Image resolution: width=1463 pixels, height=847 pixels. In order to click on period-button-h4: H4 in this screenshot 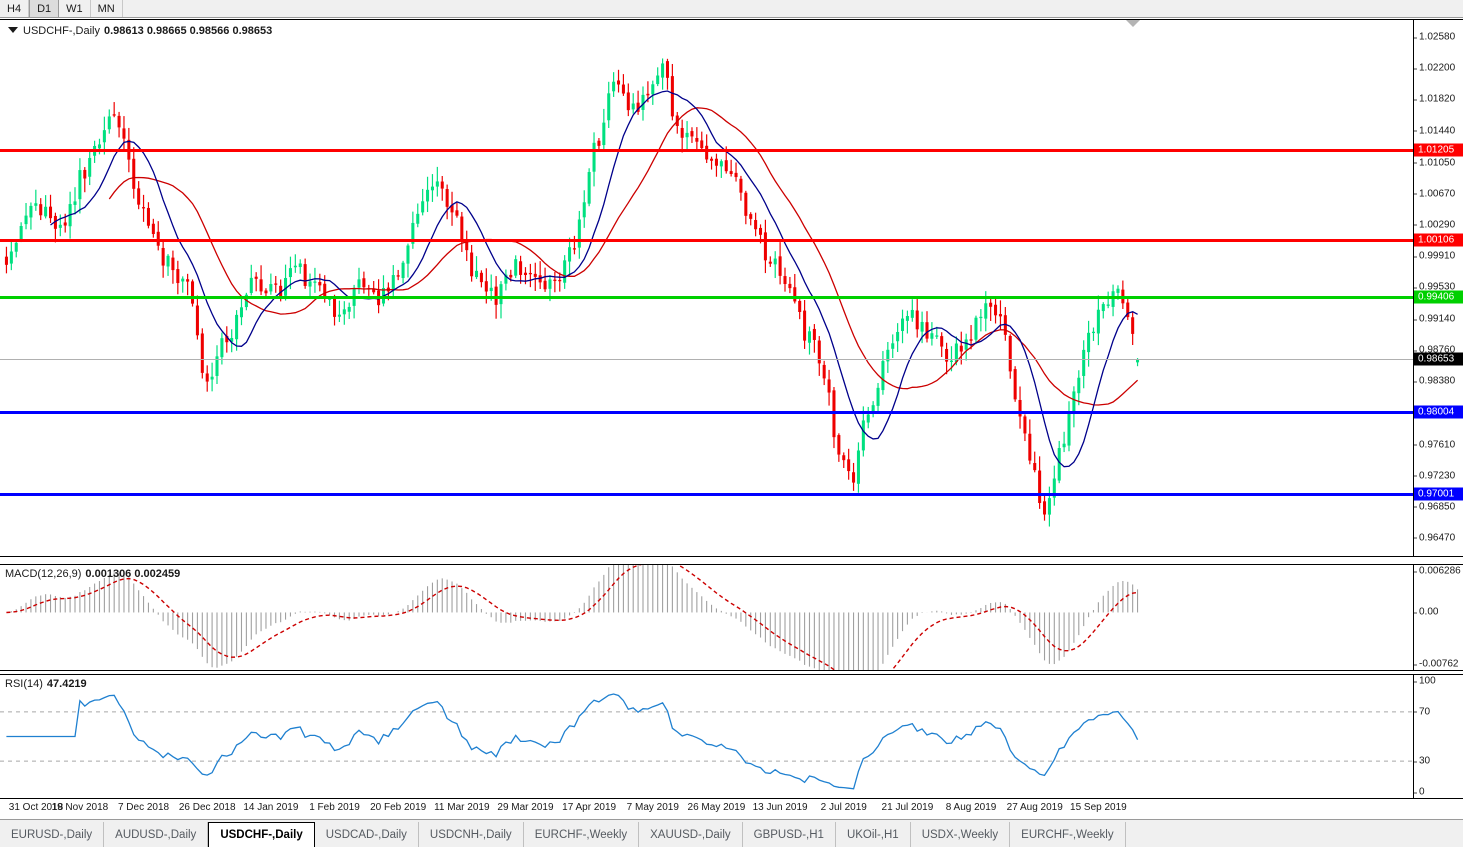, I will do `click(15, 8)`.